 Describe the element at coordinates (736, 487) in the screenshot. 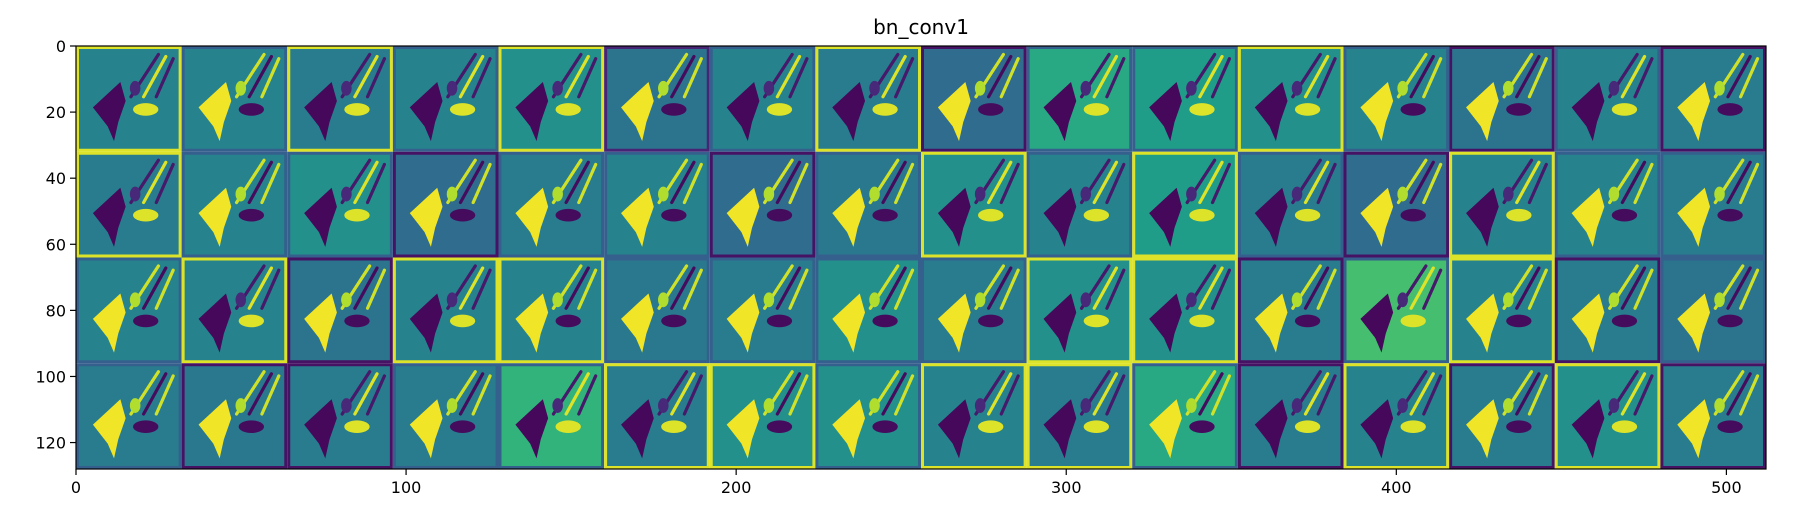

I see `x-tick-label: 200` at that location.